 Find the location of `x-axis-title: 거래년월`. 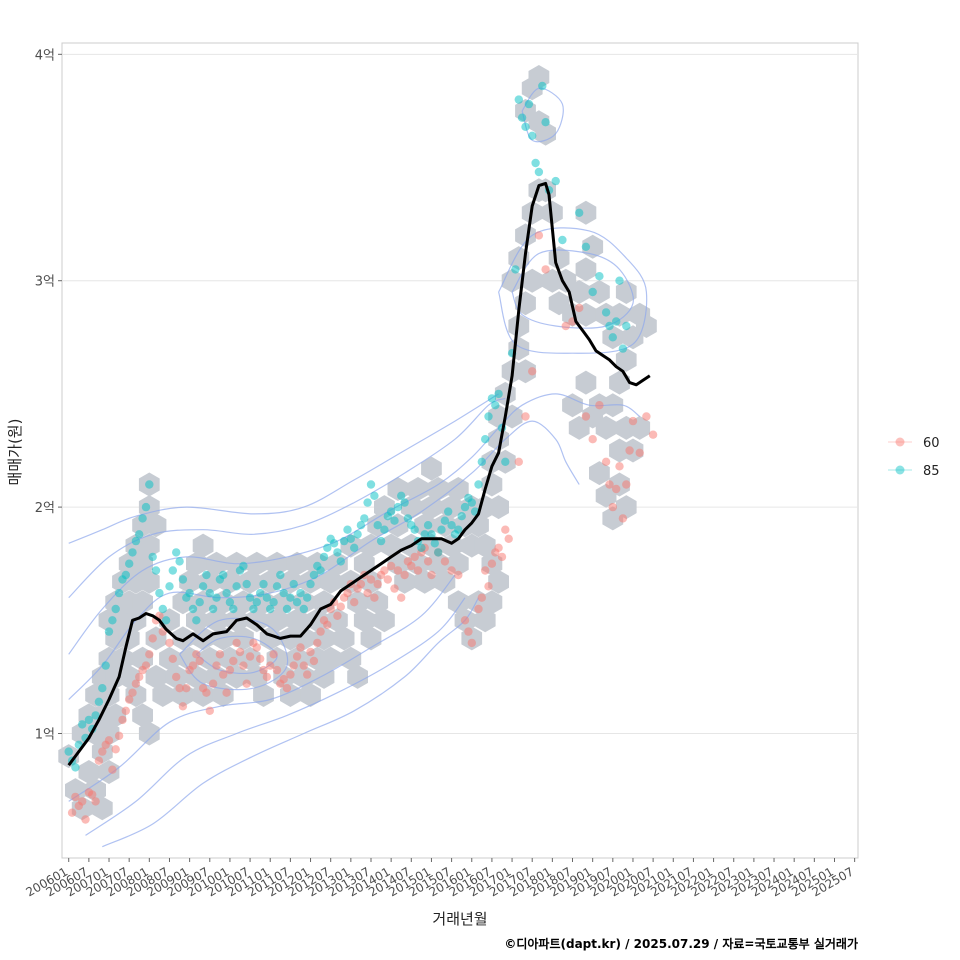

x-axis-title: 거래년월 is located at coordinates (459, 919).